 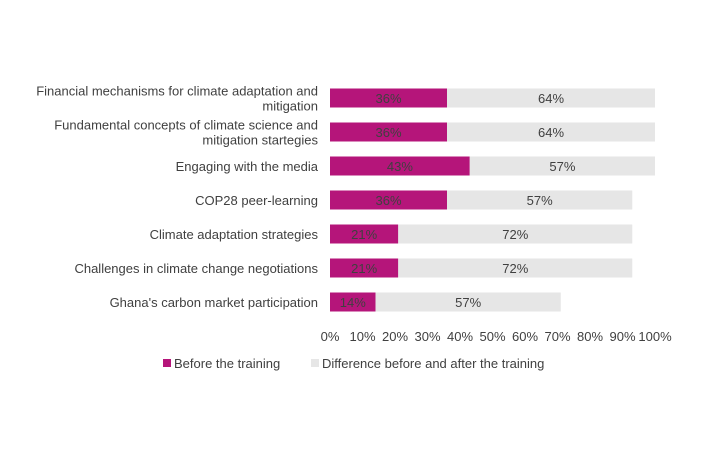 I want to click on x-tick-label: 70%, so click(x=557, y=336).